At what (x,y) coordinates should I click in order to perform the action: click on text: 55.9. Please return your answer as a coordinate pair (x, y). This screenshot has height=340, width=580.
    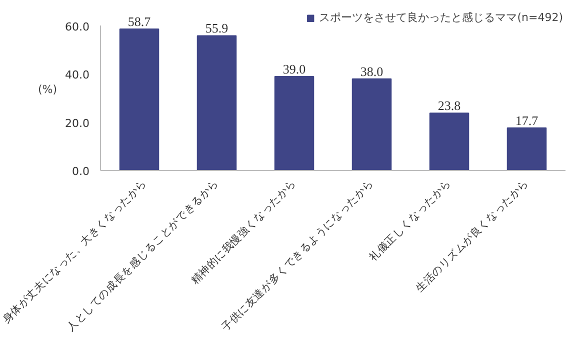
    Looking at the image, I should click on (216, 28).